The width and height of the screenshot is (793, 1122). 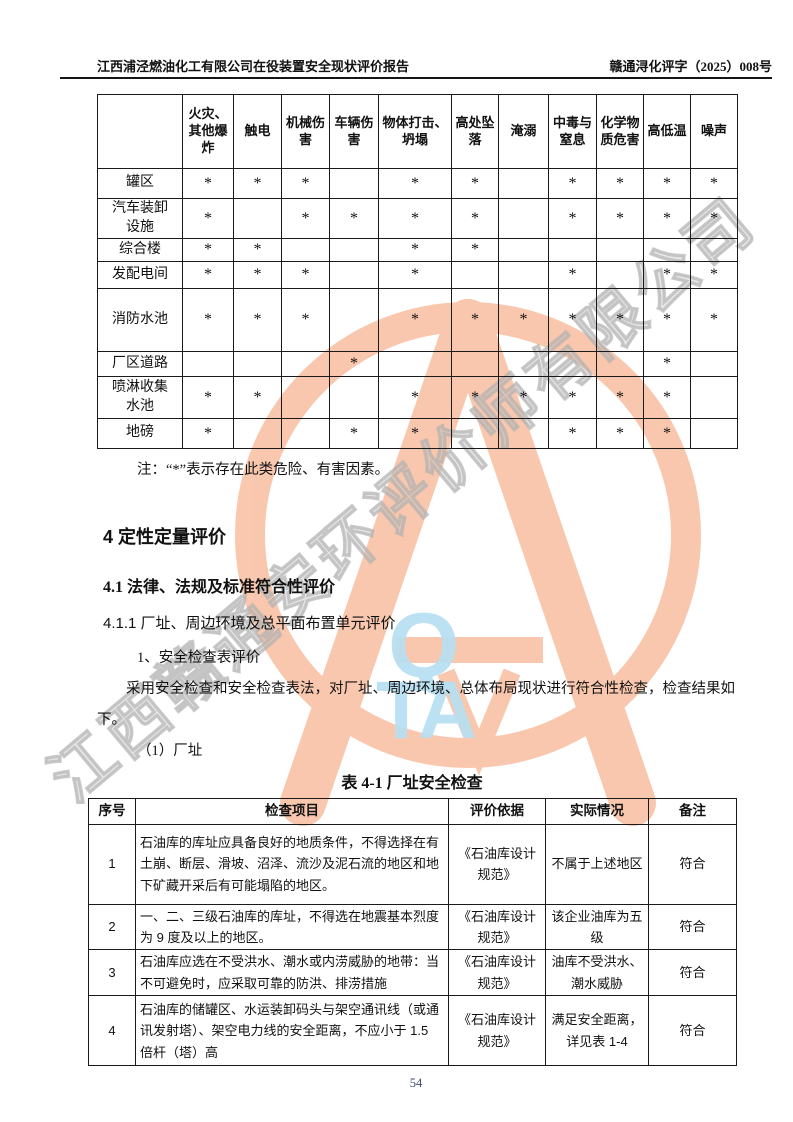 What do you see at coordinates (263, 470) in the screenshot?
I see `hazard-table-note: 注：“*”表示存在此类危险、有害因素。` at bounding box center [263, 470].